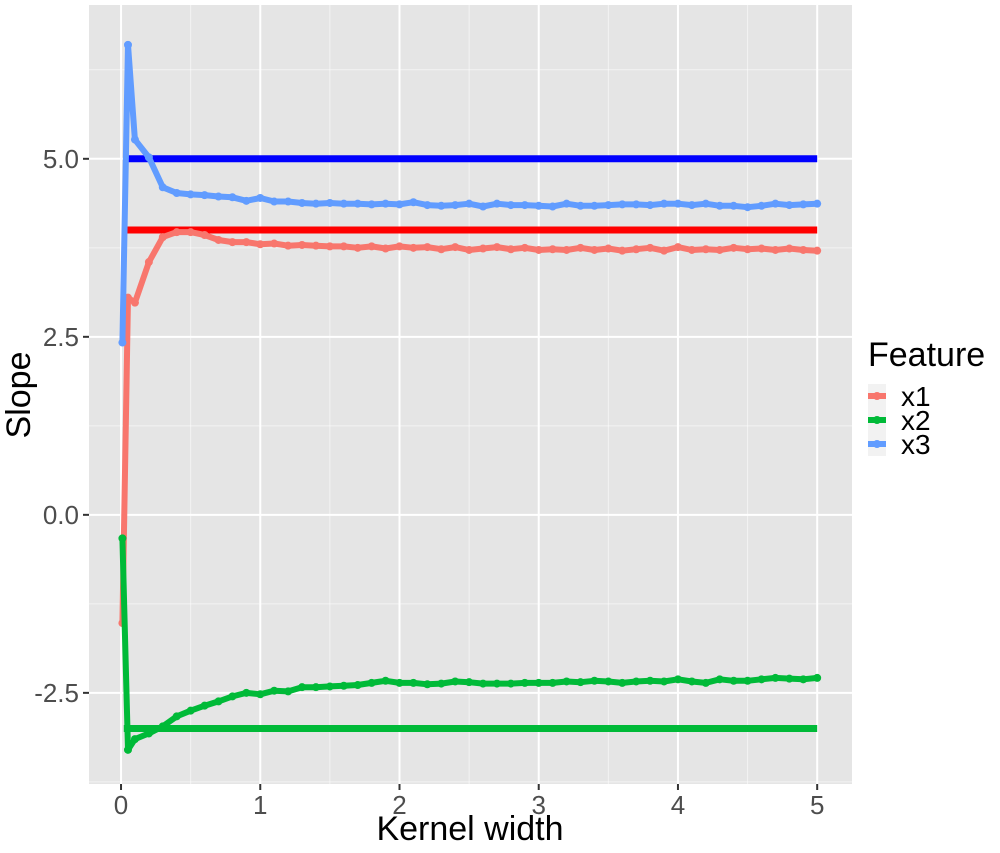 The width and height of the screenshot is (1000, 853). I want to click on x-tick-label: 2, so click(399, 805).